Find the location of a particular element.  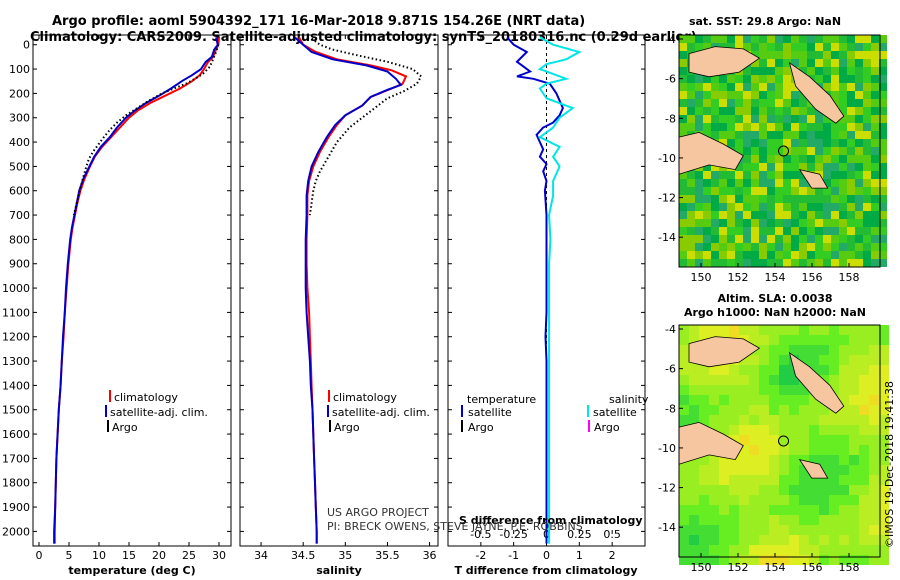

lat-tick-label: -12 is located at coordinates (667, 488).